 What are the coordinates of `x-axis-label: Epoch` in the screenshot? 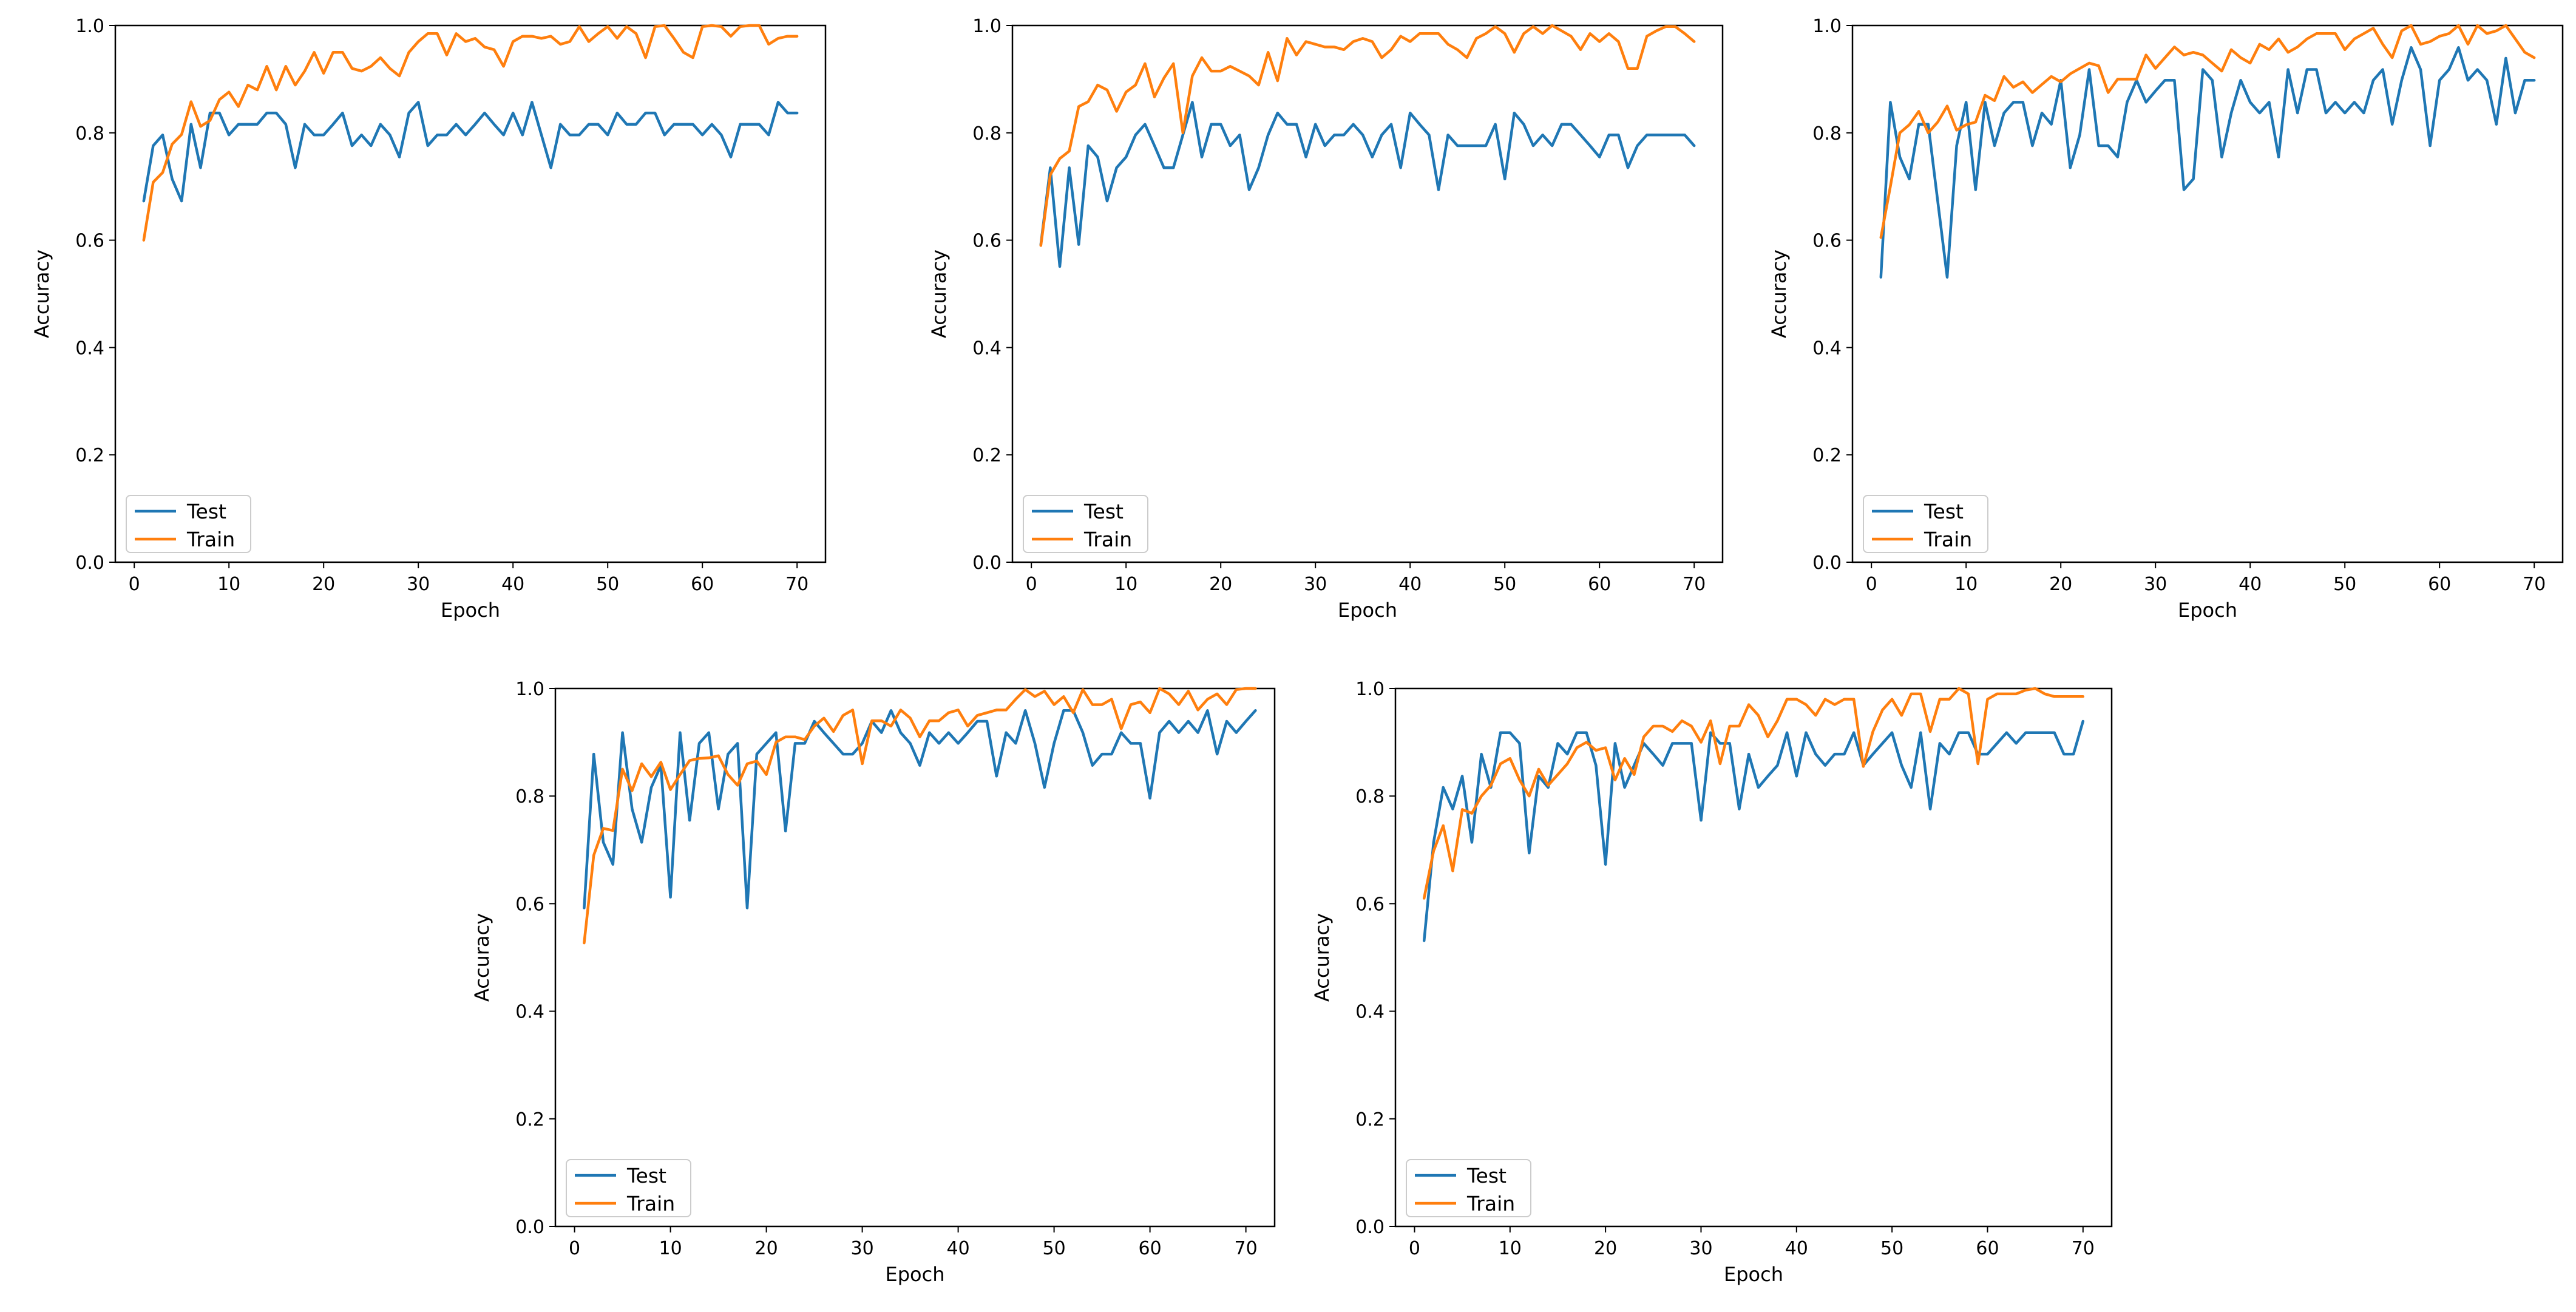 It's located at (2207, 610).